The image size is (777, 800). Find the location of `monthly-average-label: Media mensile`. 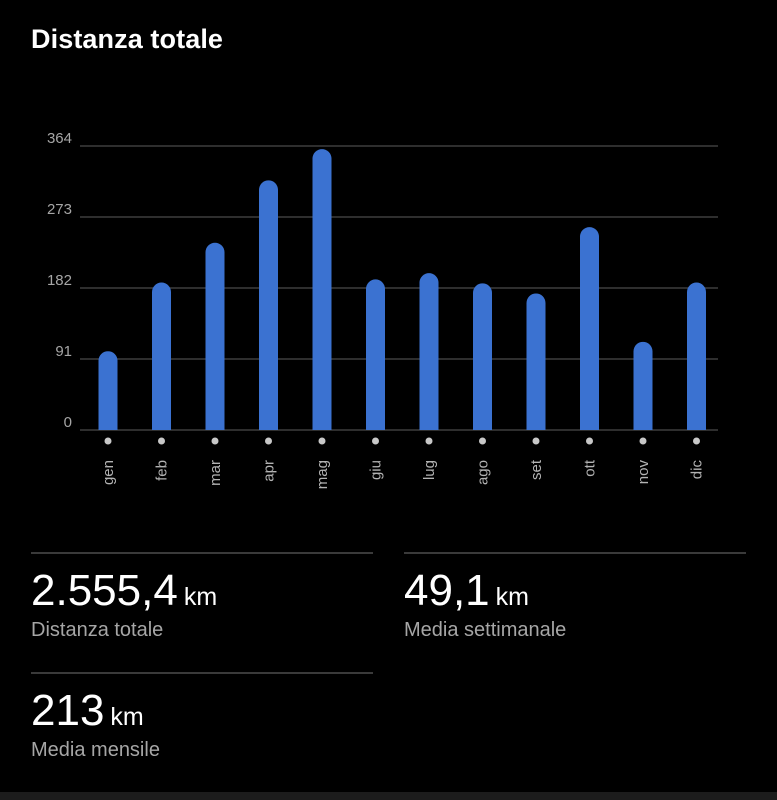

monthly-average-label: Media mensile is located at coordinates (95, 750).